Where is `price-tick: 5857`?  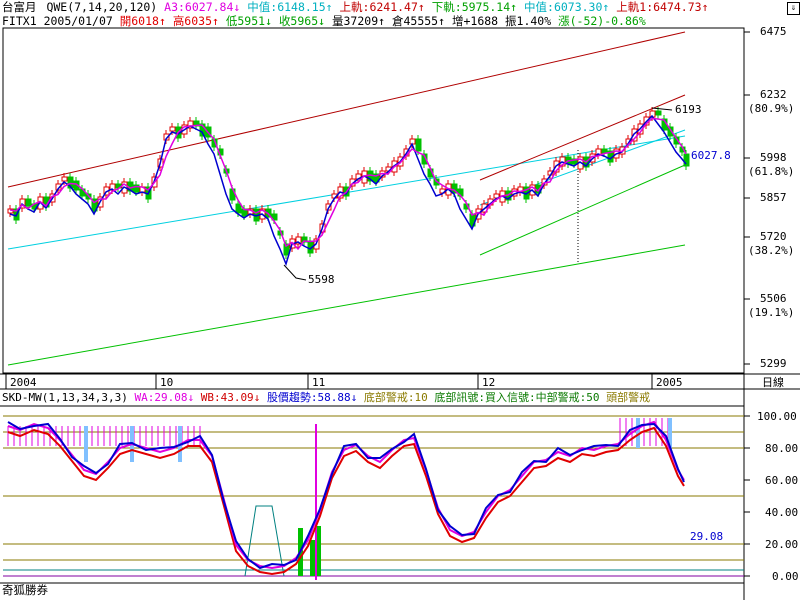 price-tick: 5857 is located at coordinates (773, 197).